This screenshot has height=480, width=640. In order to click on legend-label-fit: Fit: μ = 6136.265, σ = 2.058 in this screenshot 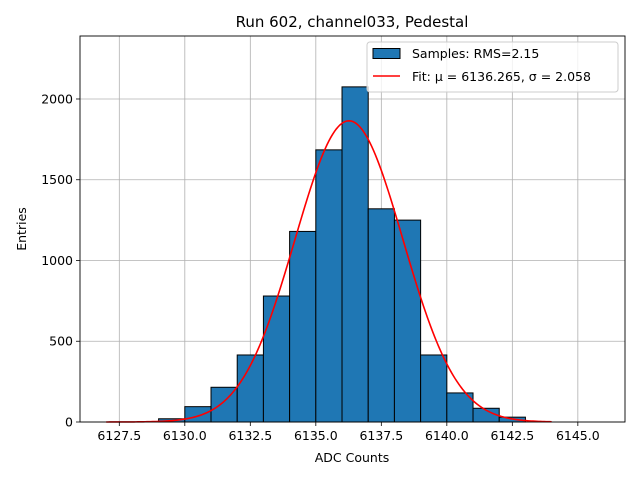, I will do `click(501, 76)`.